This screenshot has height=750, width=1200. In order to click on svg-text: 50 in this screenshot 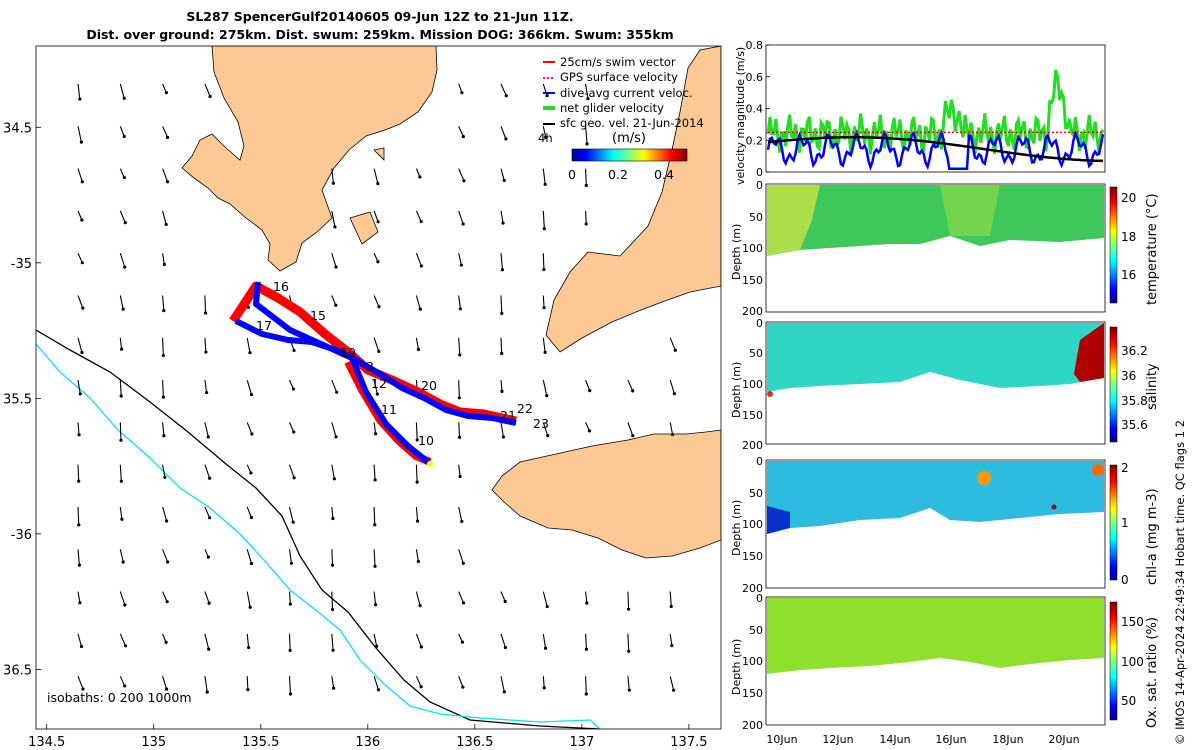, I will do `click(756, 353)`.